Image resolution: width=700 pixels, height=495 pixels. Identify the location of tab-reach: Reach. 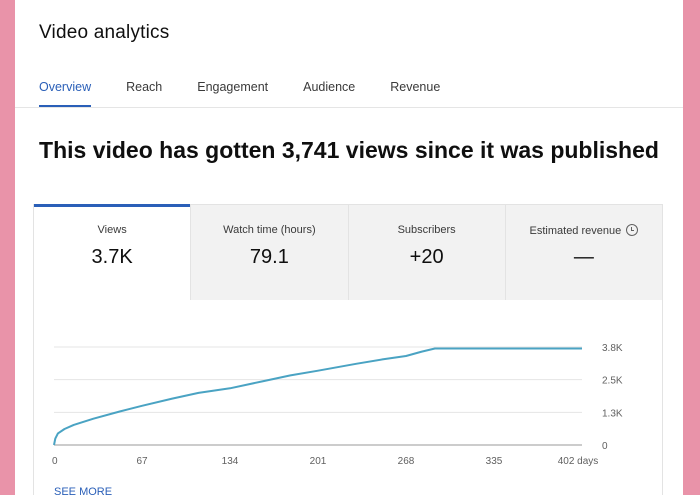
(144, 87).